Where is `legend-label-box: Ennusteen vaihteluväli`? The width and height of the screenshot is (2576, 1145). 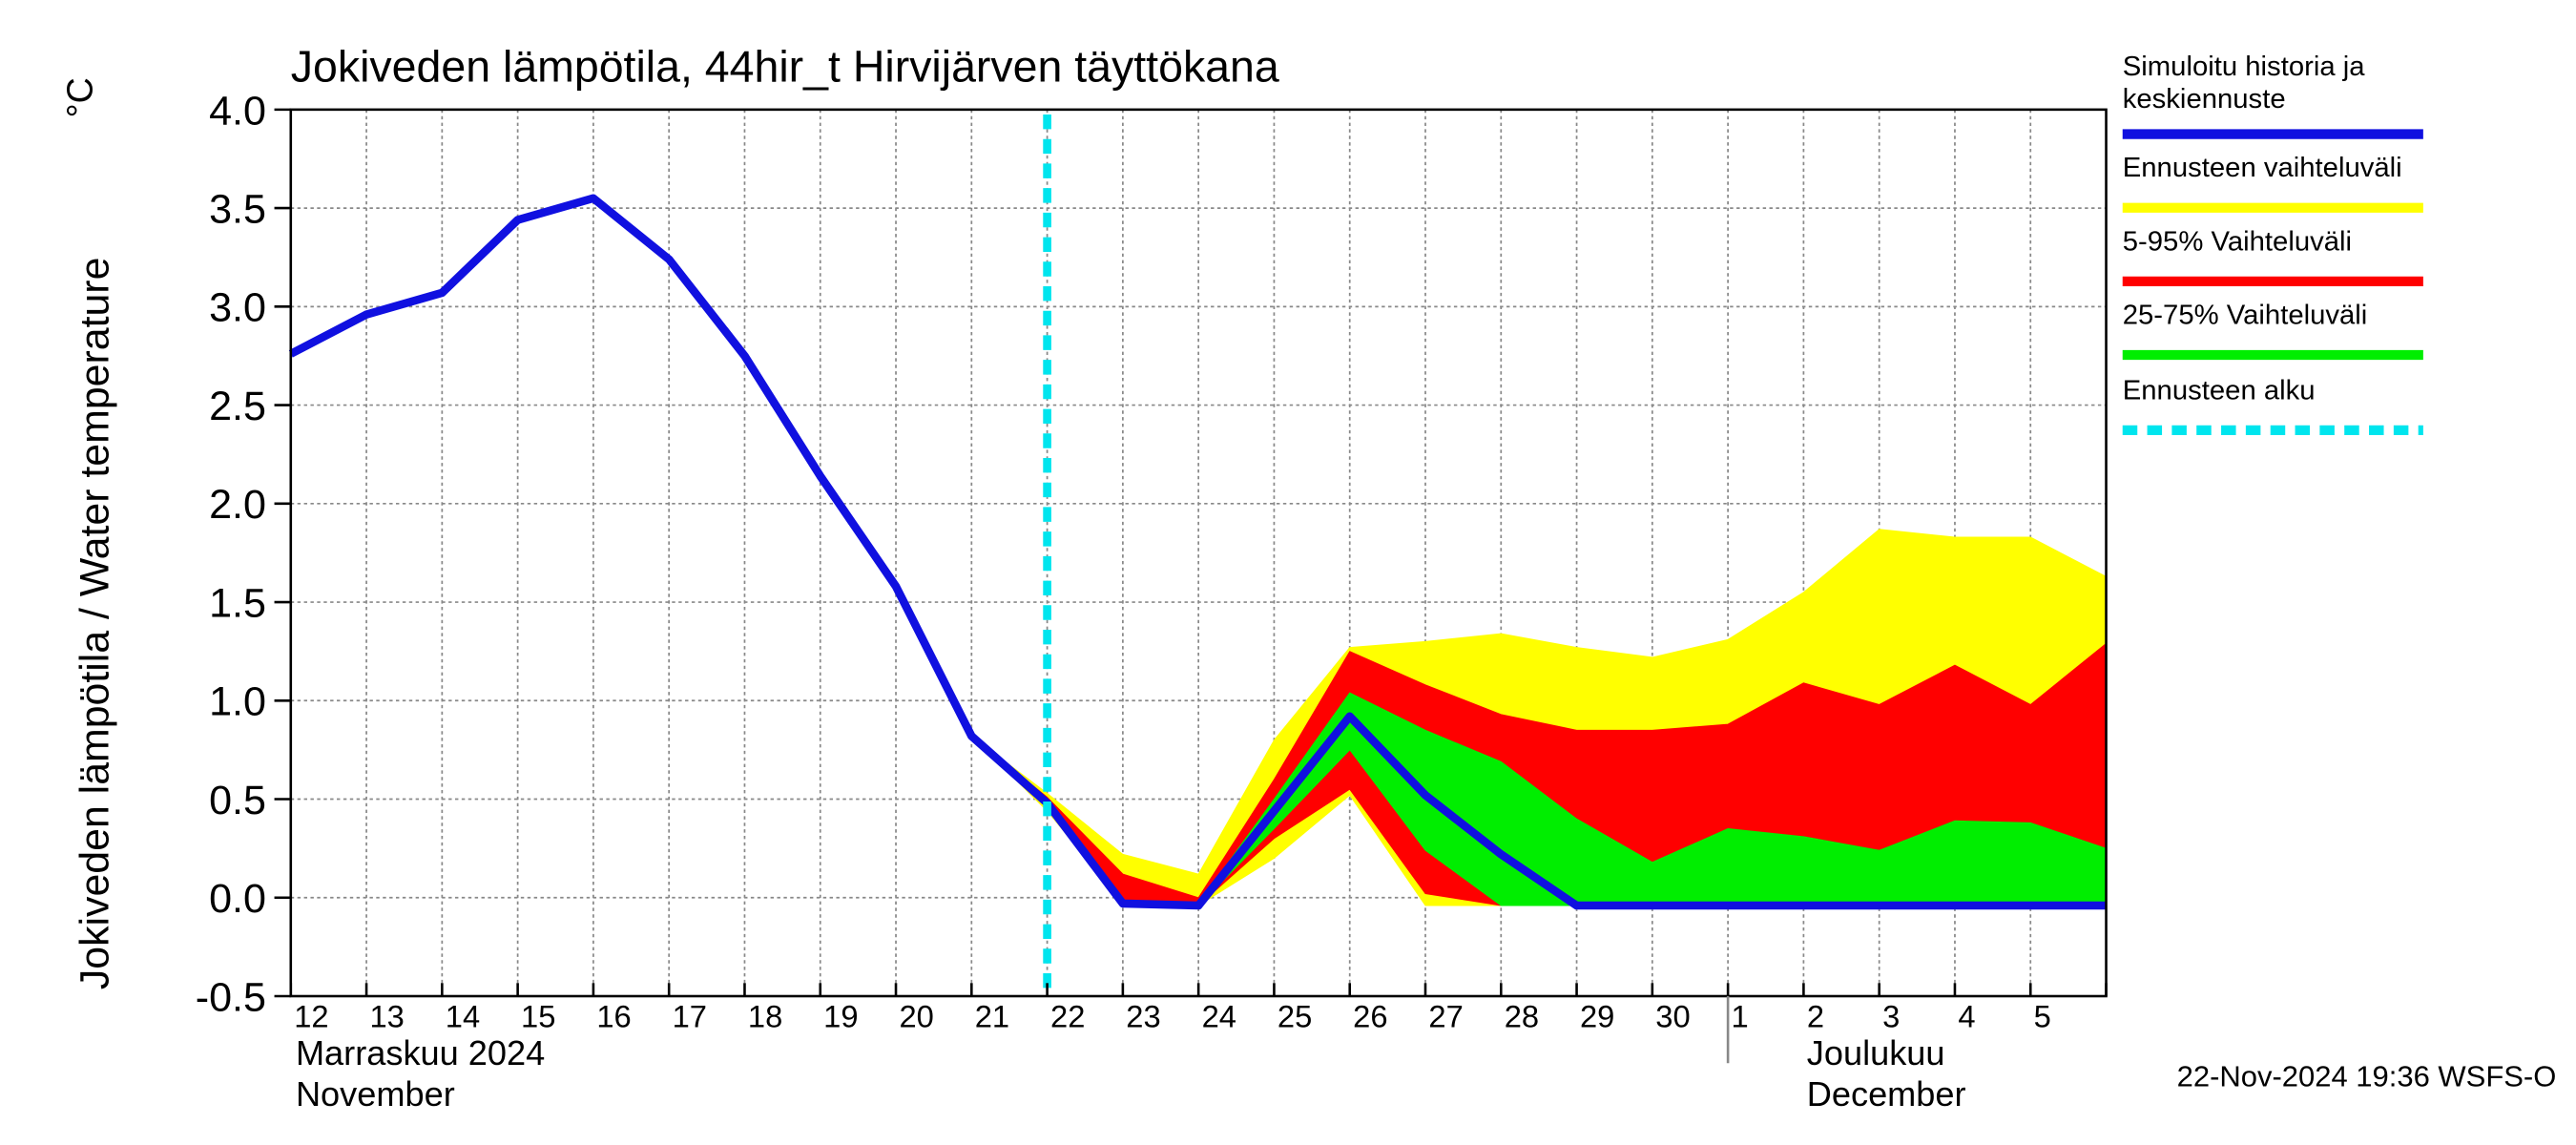 legend-label-box: Ennusteen vaihteluväli is located at coordinates (2262, 167).